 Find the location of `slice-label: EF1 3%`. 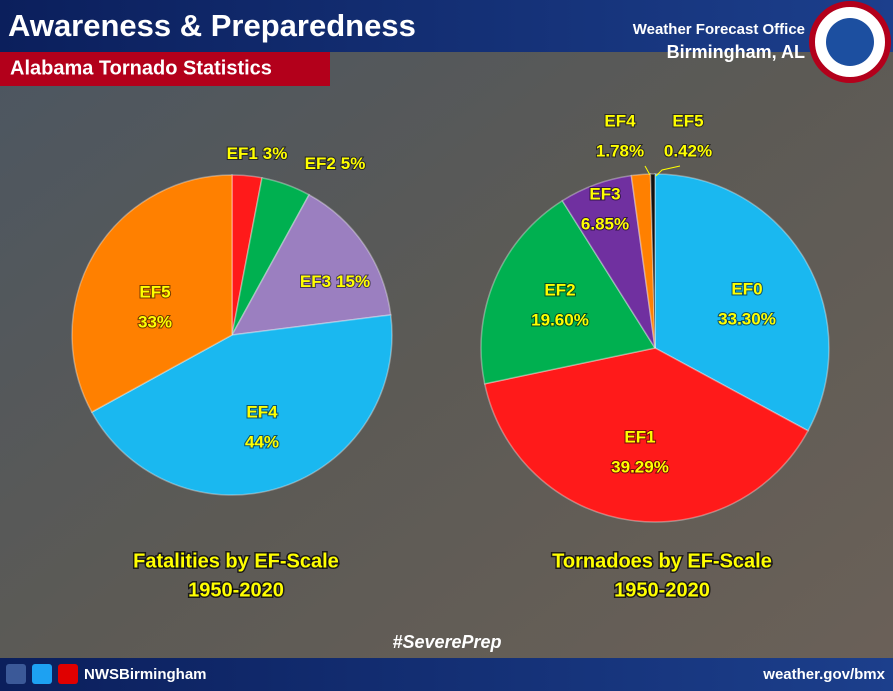

slice-label: EF1 3% is located at coordinates (257, 153).